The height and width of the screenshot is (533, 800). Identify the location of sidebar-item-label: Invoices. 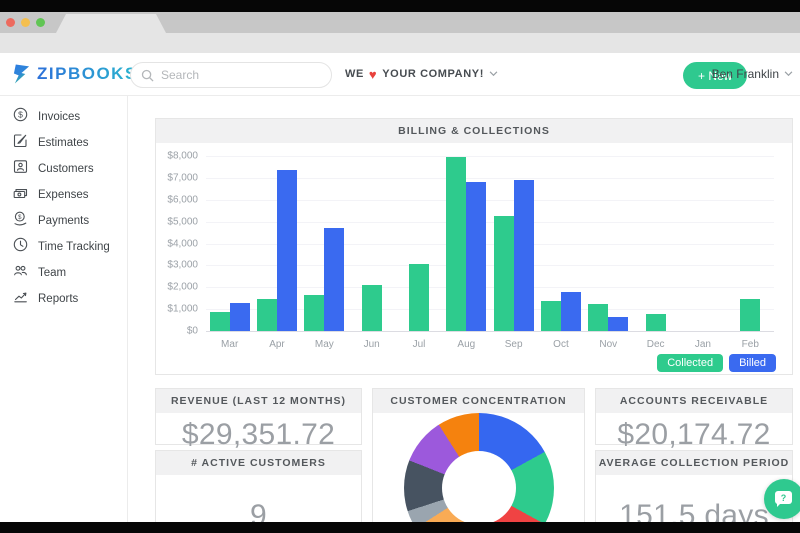
(59, 117).